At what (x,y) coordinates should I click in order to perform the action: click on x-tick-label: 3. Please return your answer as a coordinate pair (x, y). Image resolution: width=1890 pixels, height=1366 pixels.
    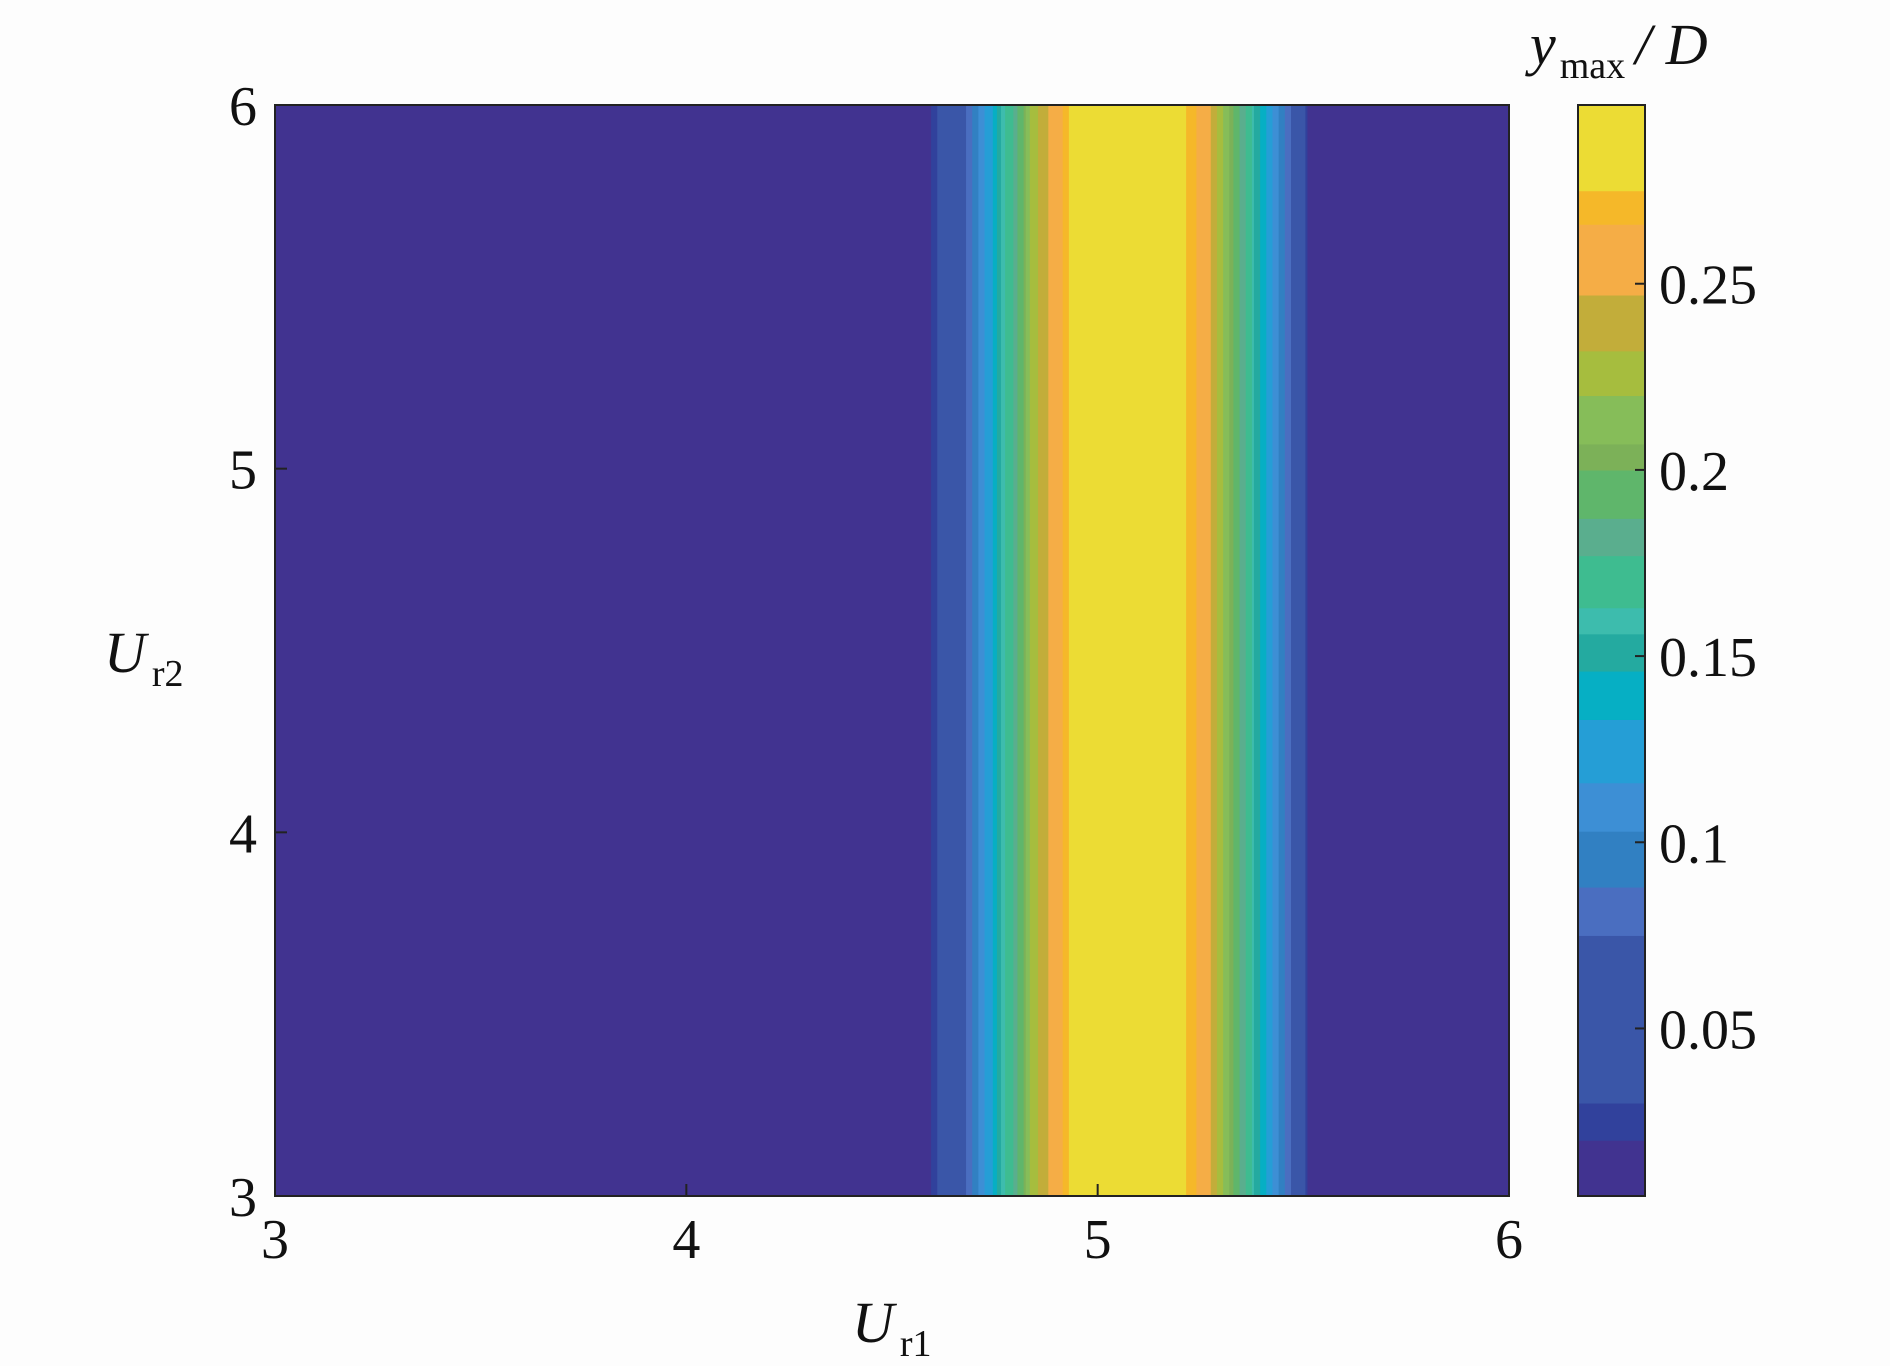
    Looking at the image, I should click on (275, 1240).